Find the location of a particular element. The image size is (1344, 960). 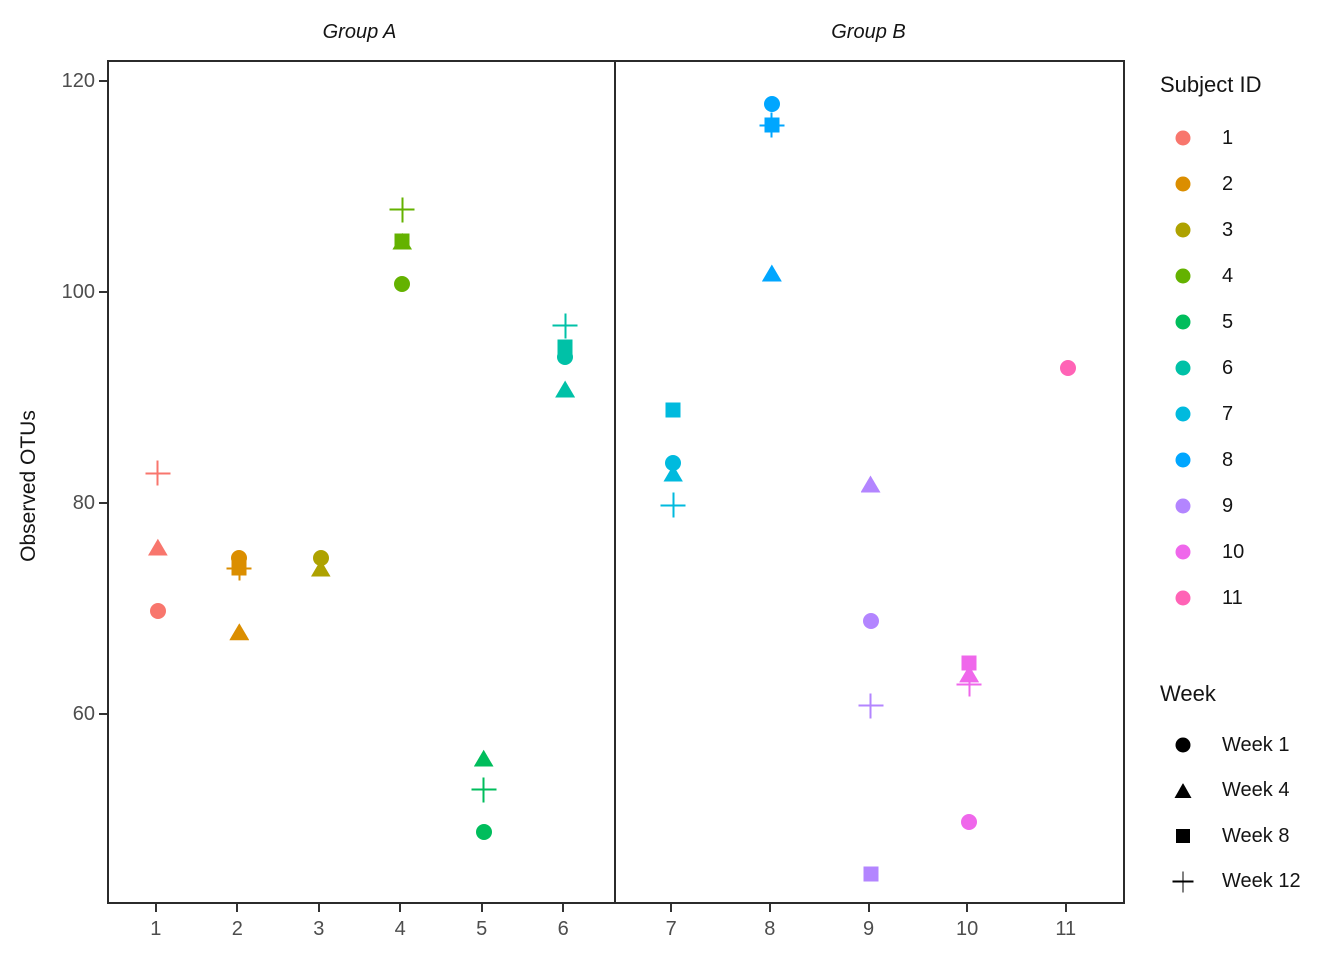

legend-week-label: Week 8 is located at coordinates (1256, 835).